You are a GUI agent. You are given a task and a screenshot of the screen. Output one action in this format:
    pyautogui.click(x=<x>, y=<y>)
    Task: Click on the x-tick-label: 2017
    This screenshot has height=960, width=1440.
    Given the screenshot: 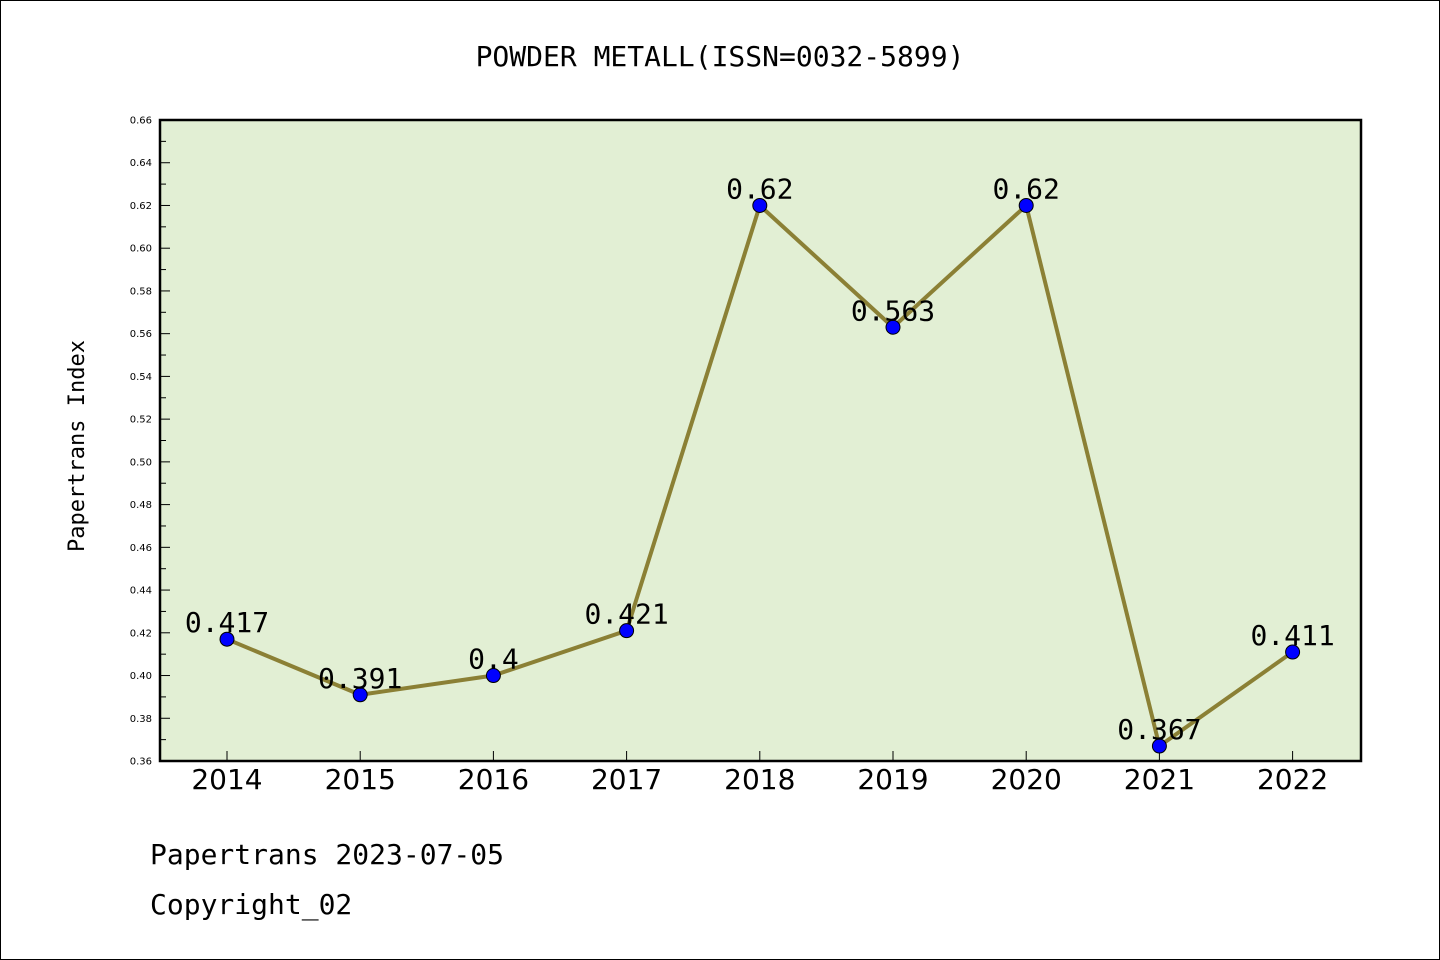 What is the action you would take?
    pyautogui.click(x=626, y=779)
    